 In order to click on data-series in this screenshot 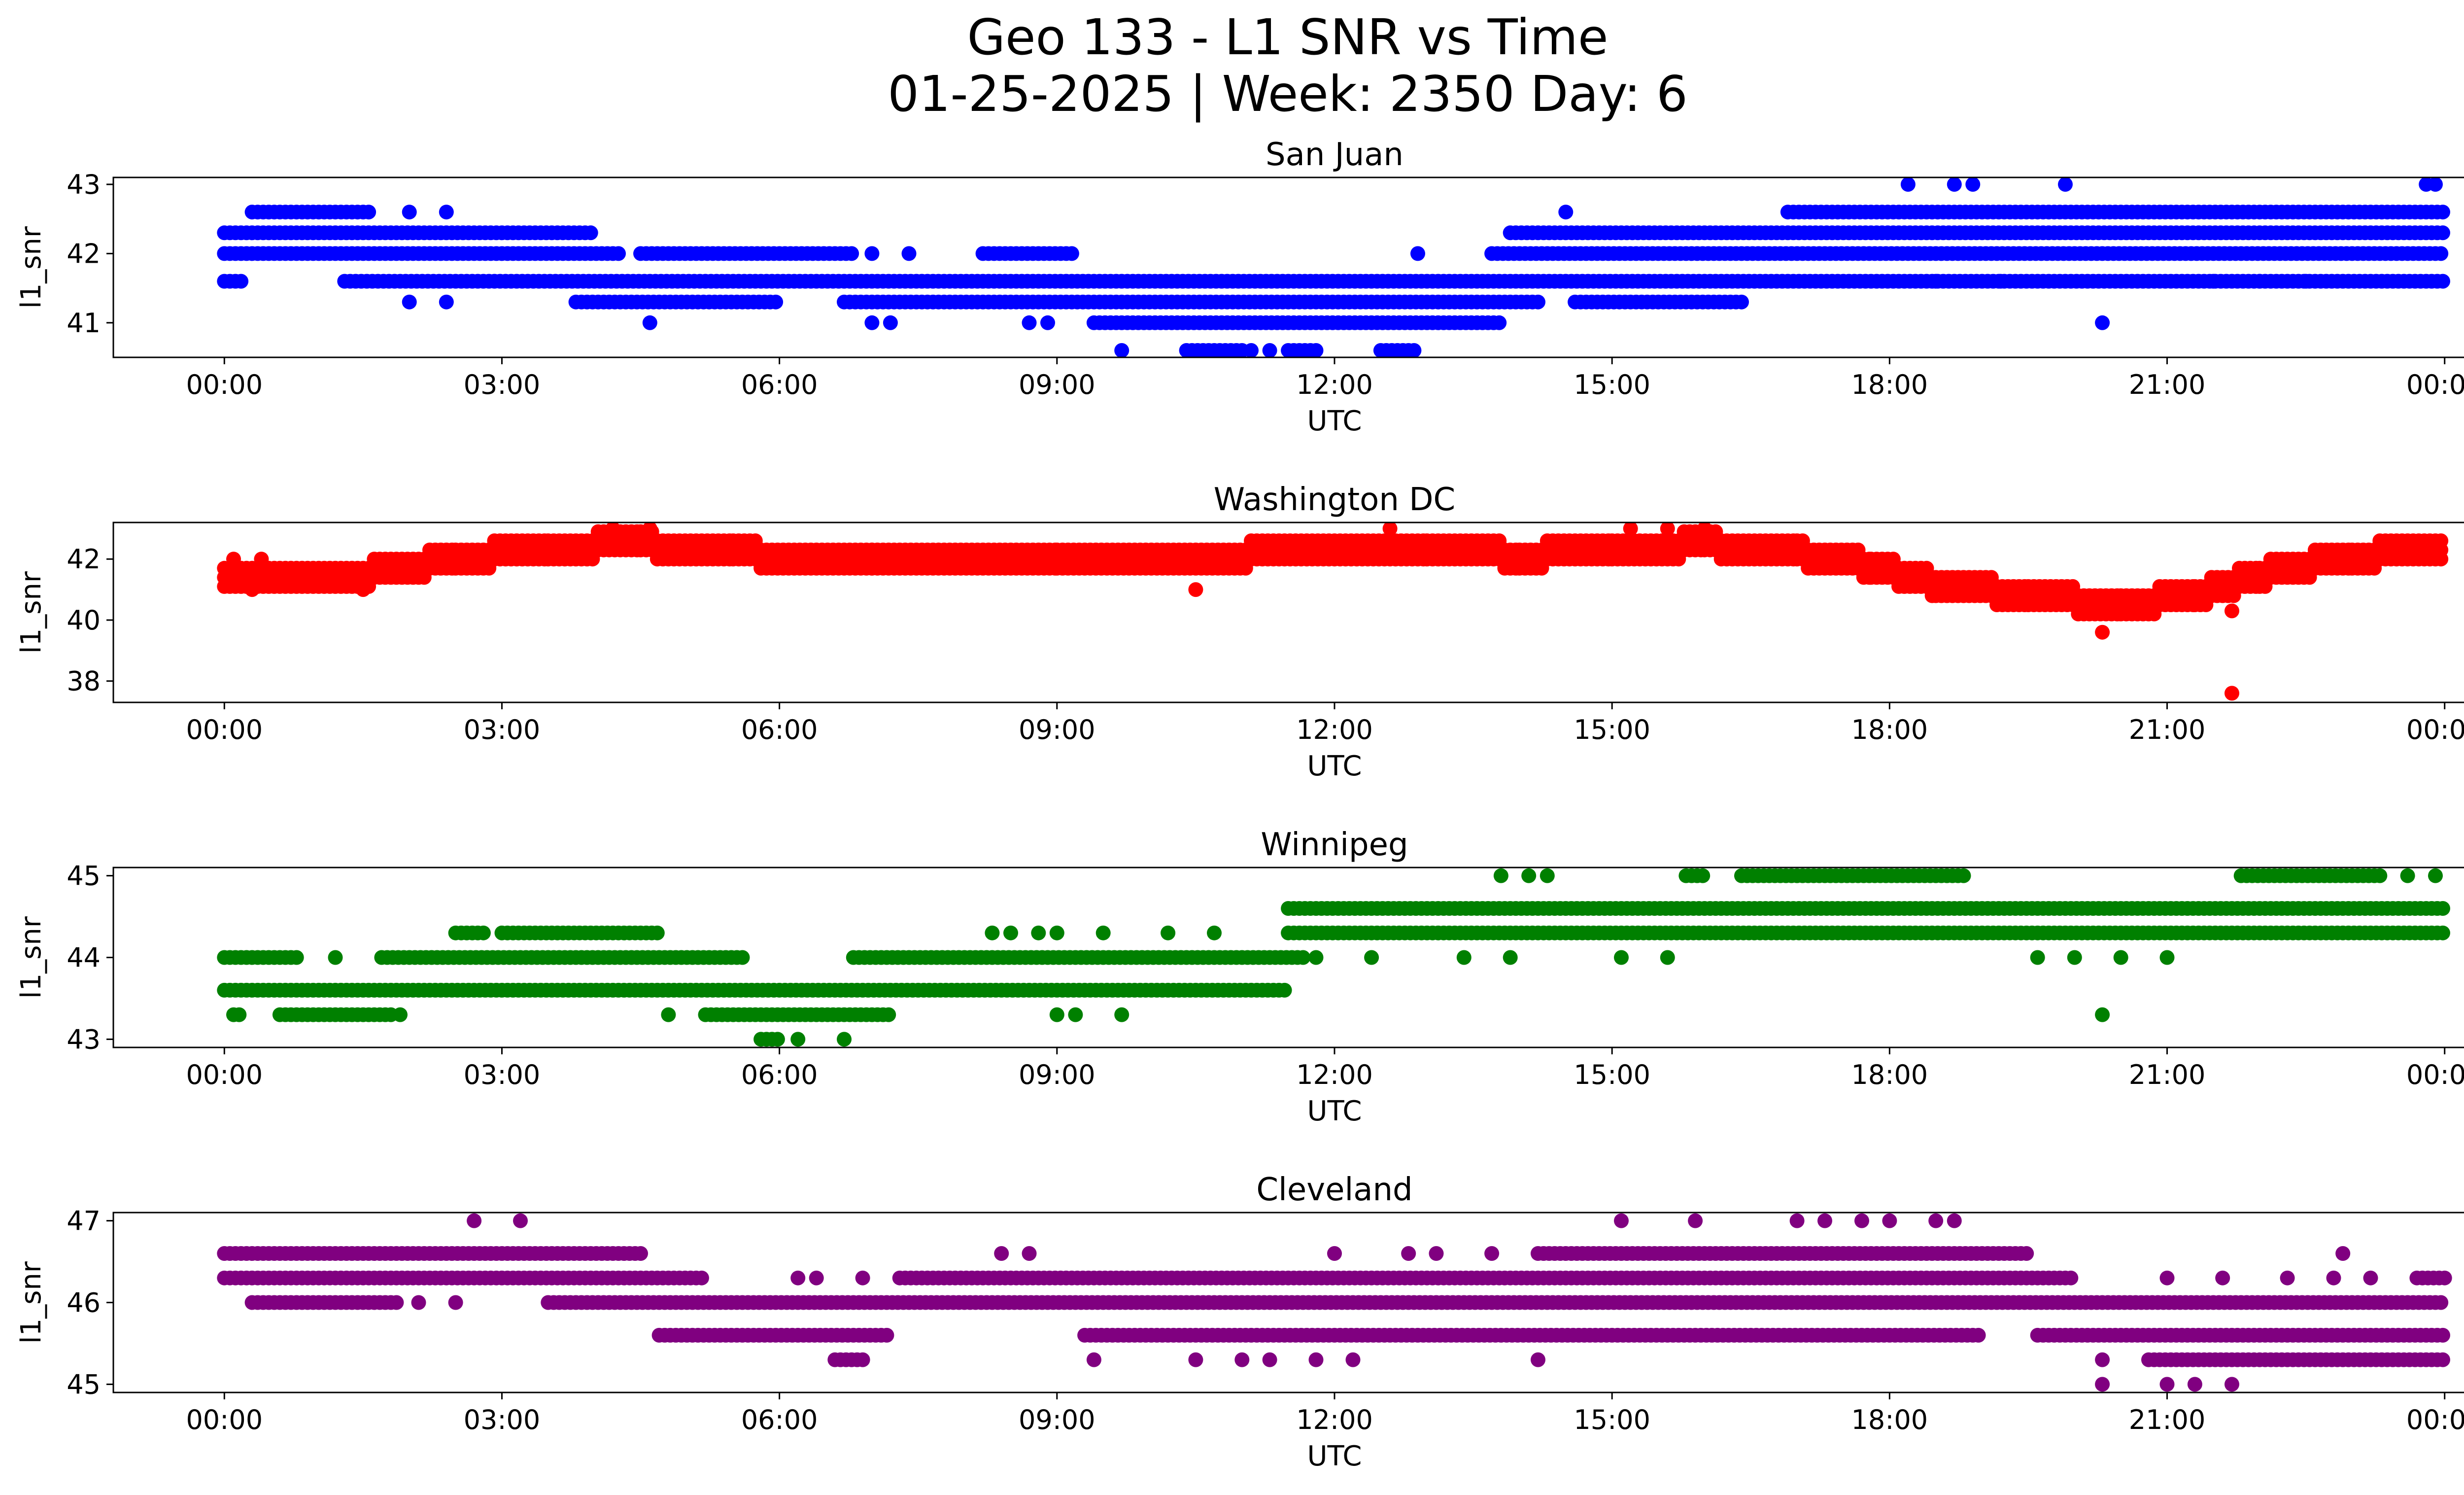, I will do `click(1333, 611)`.